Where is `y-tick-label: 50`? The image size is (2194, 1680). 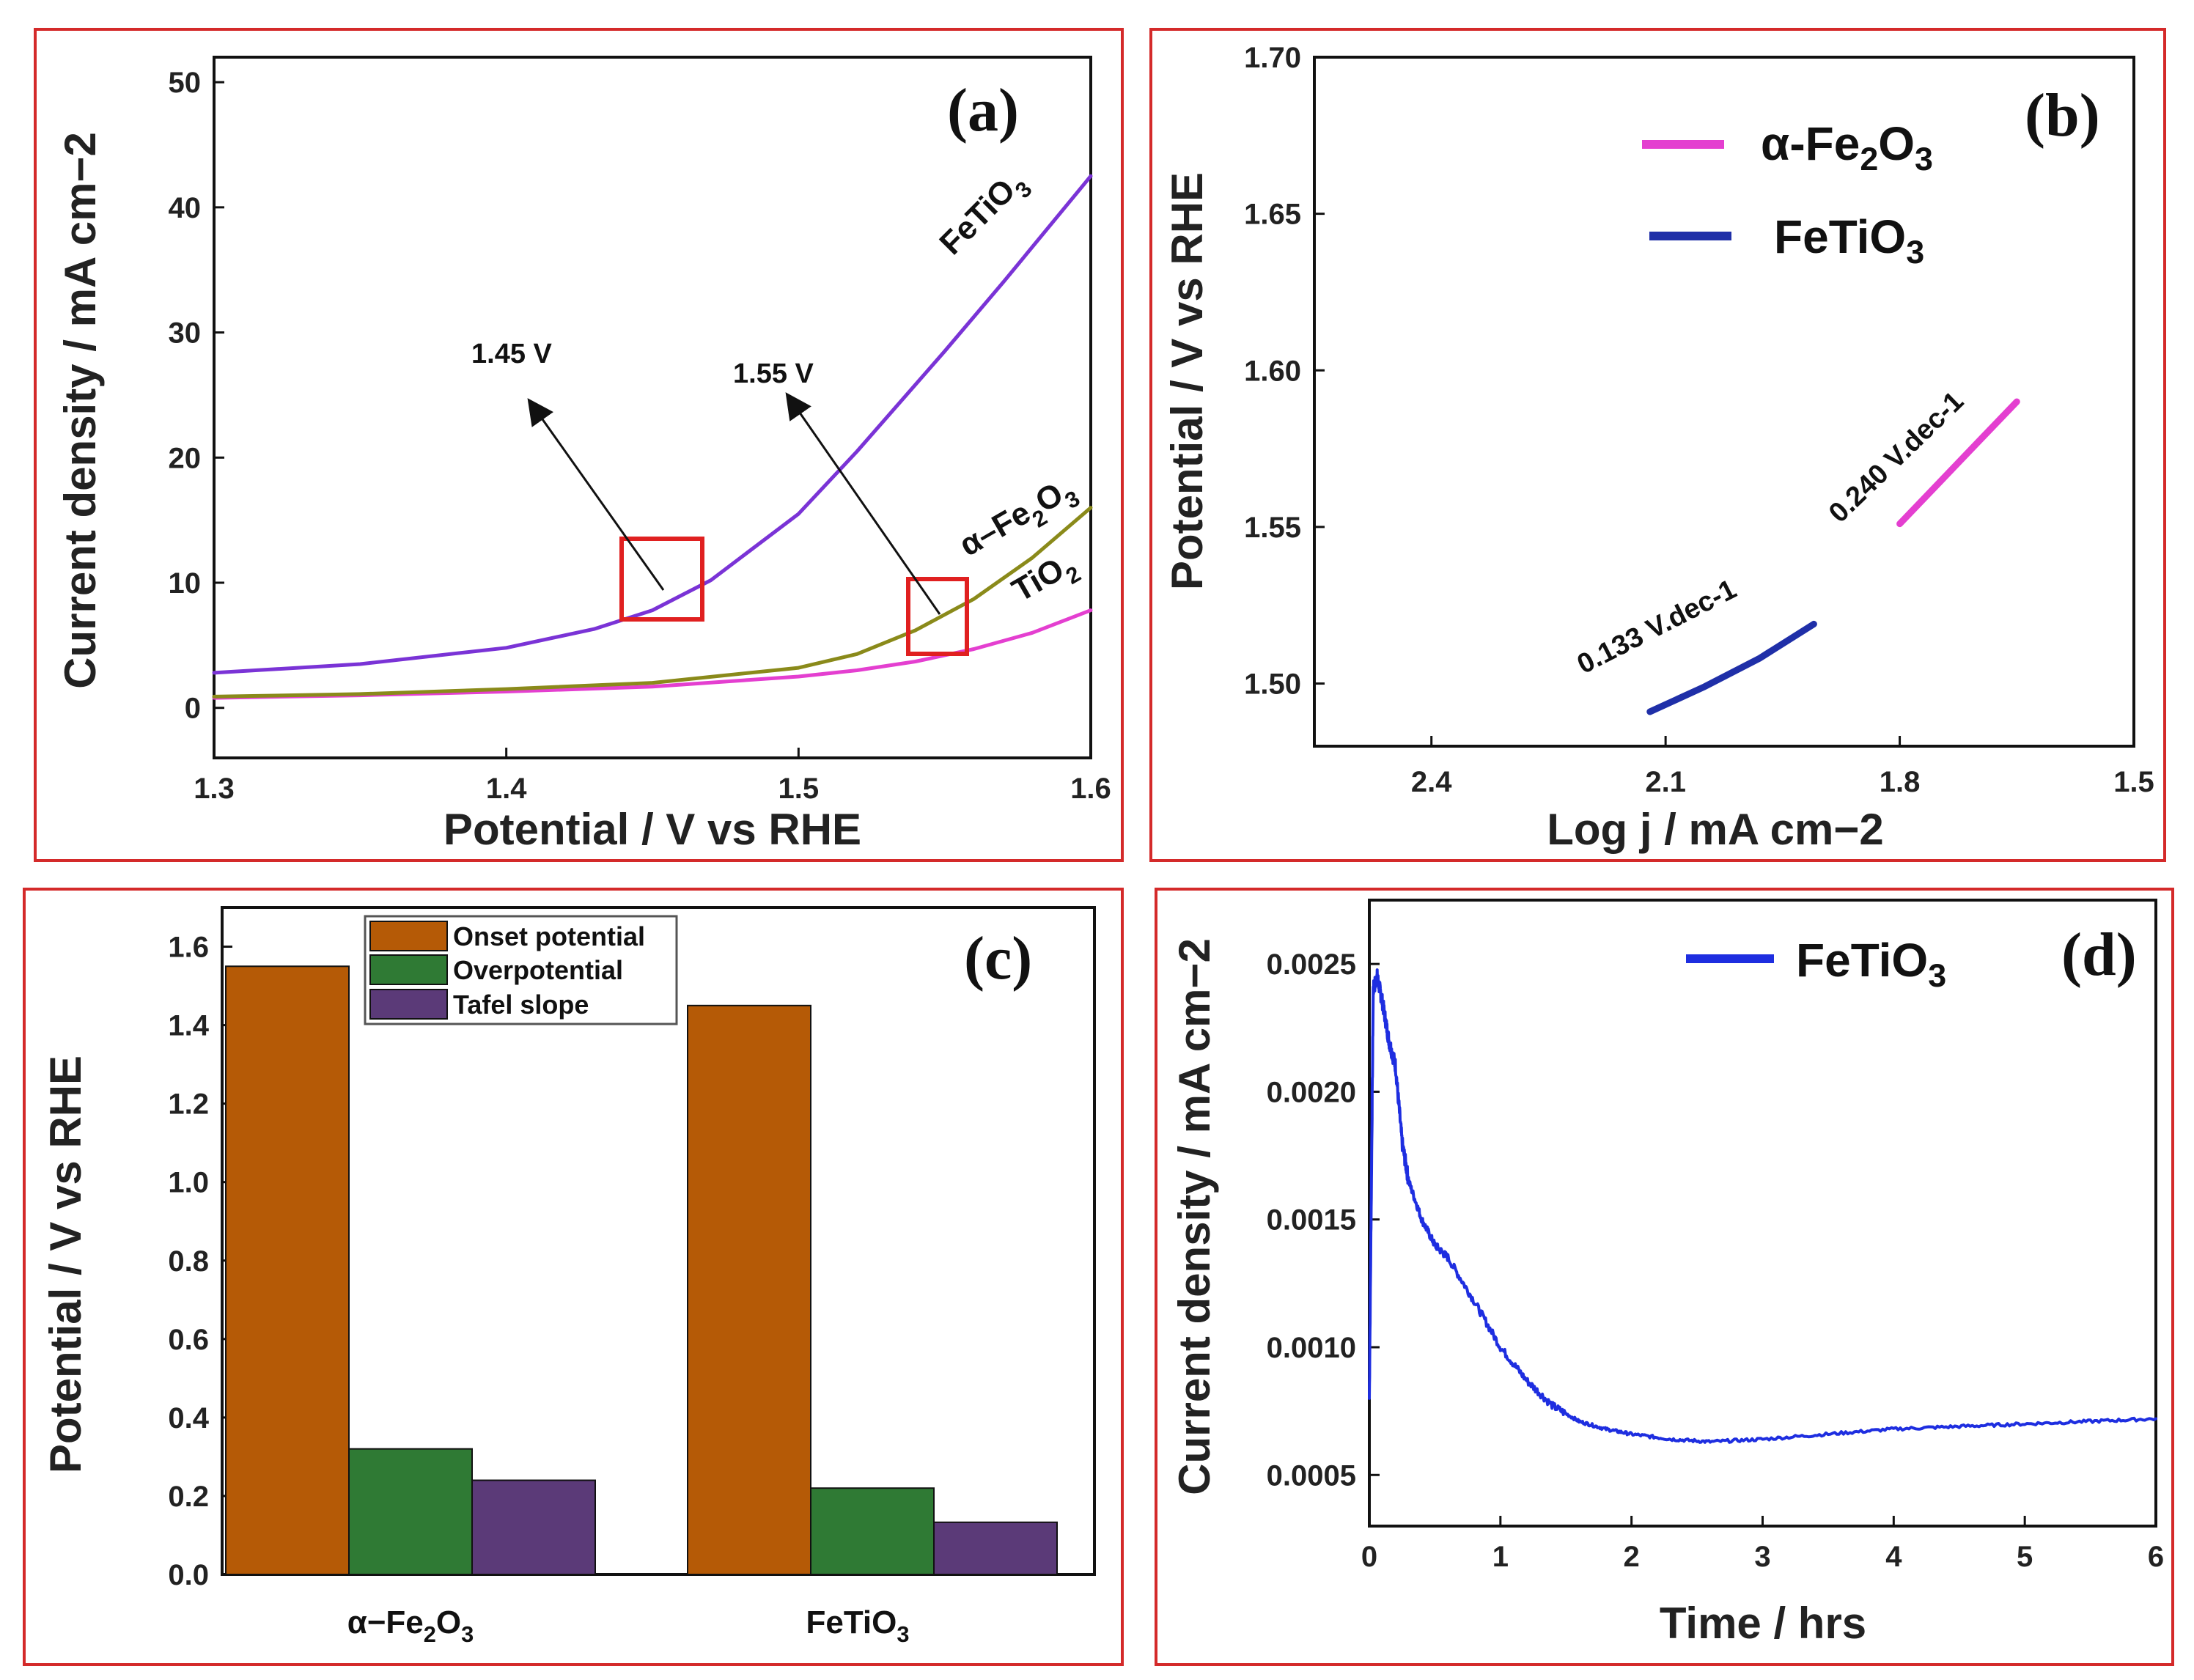 y-tick-label: 50 is located at coordinates (186, 83).